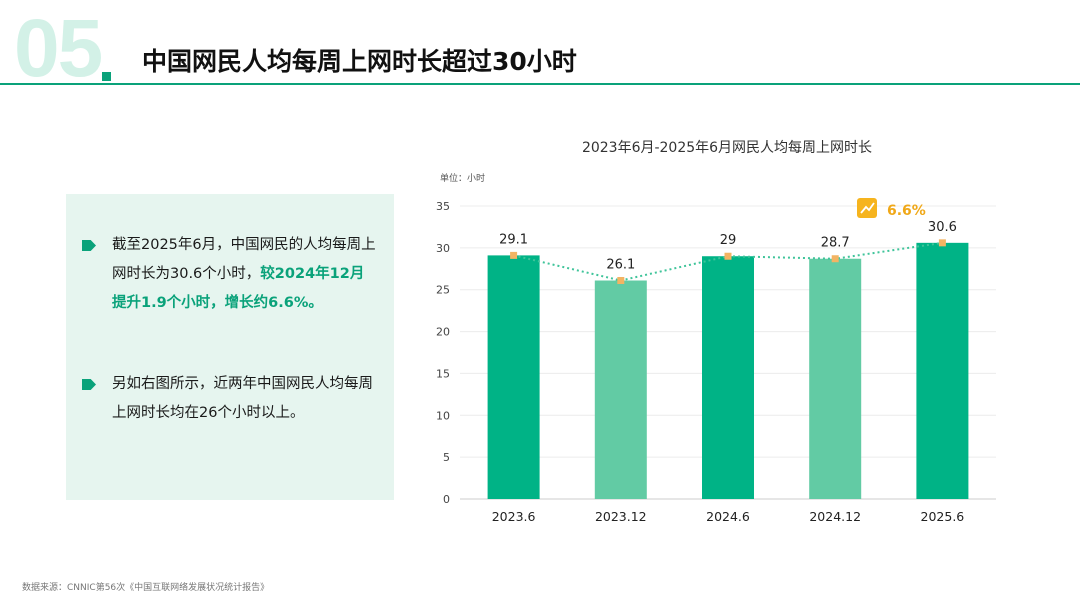  Describe the element at coordinates (146, 588) in the screenshot. I see `data-source: 数据来源：CNNIC第56次《中国互联网络发展状况统计报告》` at that location.